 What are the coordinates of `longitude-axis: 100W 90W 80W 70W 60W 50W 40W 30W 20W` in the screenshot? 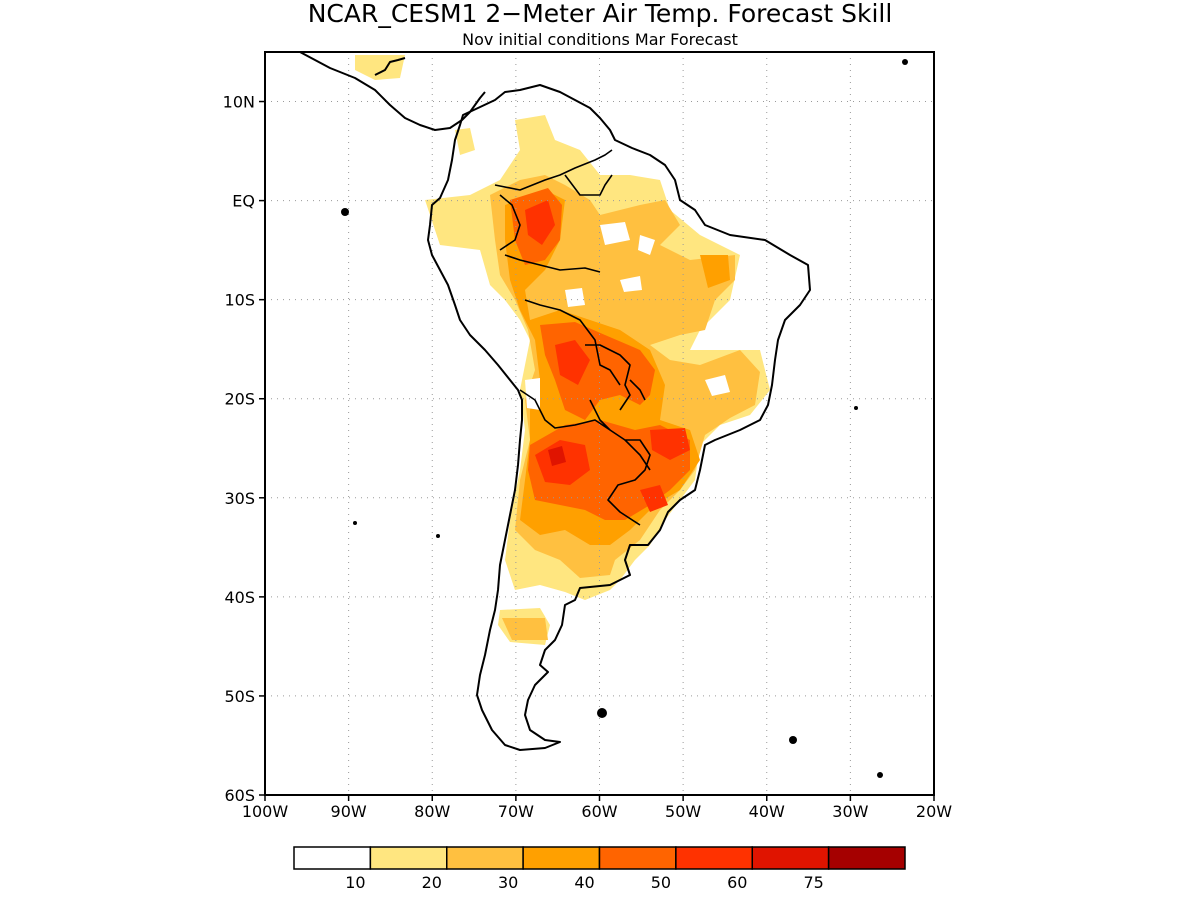 It's located at (597, 808).